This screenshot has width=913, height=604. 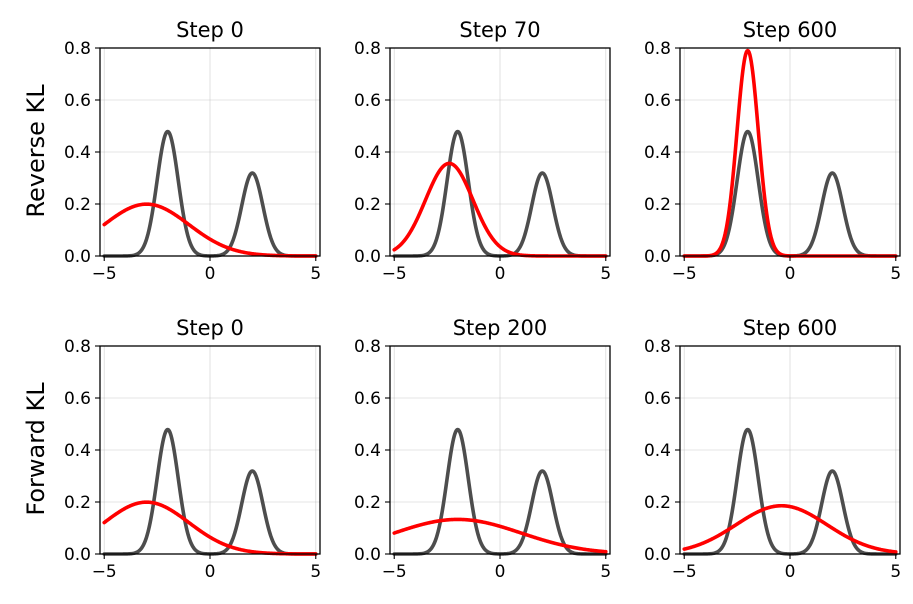 I want to click on panel-title: Step 70, so click(x=499, y=30).